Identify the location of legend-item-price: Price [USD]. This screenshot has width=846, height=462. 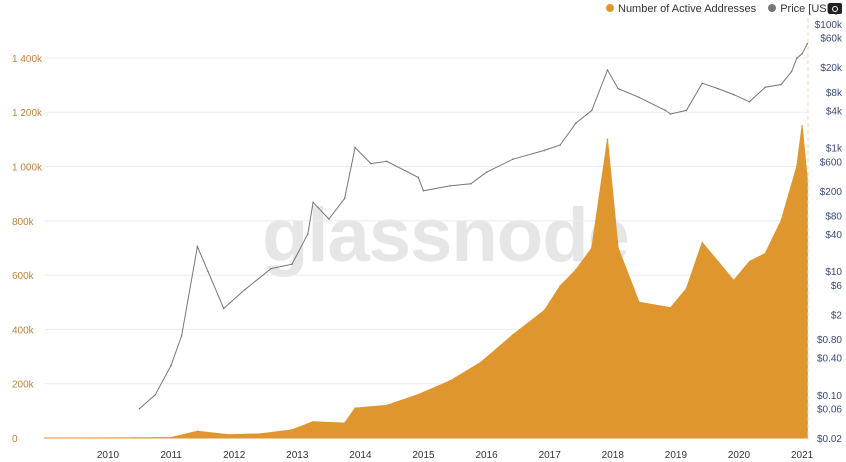
(803, 9).